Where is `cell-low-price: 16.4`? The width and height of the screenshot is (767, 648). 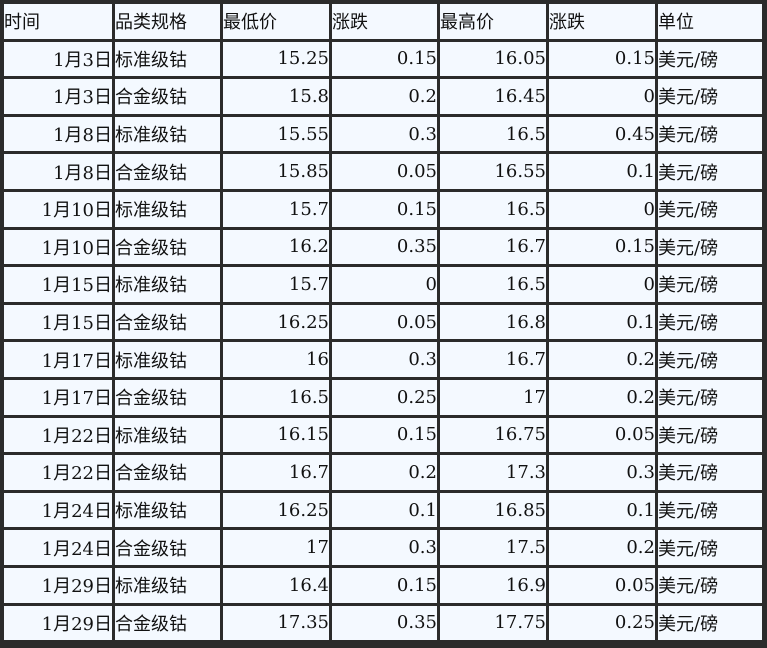 cell-low-price: 16.4 is located at coordinates (276, 585).